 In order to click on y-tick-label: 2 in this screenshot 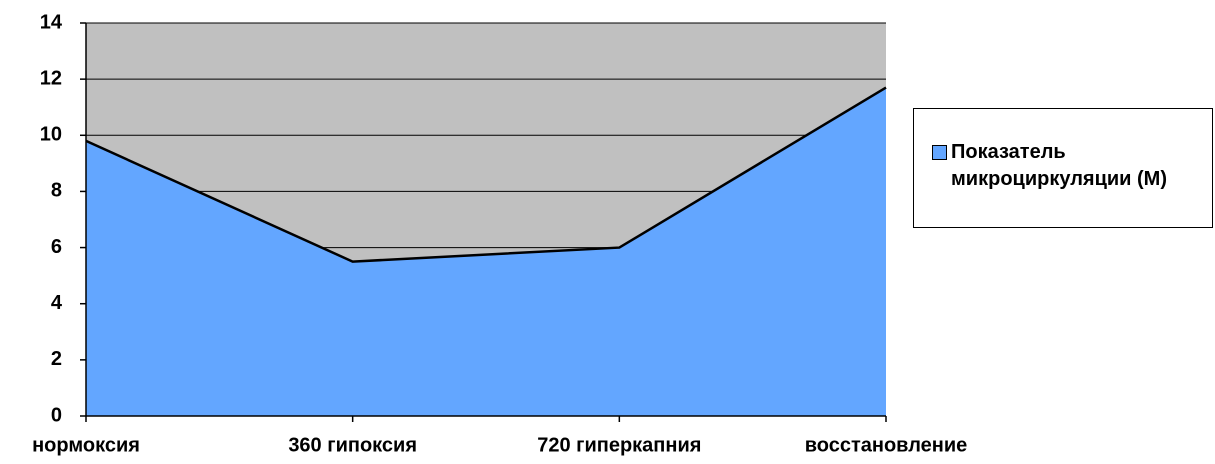, I will do `click(56, 359)`.